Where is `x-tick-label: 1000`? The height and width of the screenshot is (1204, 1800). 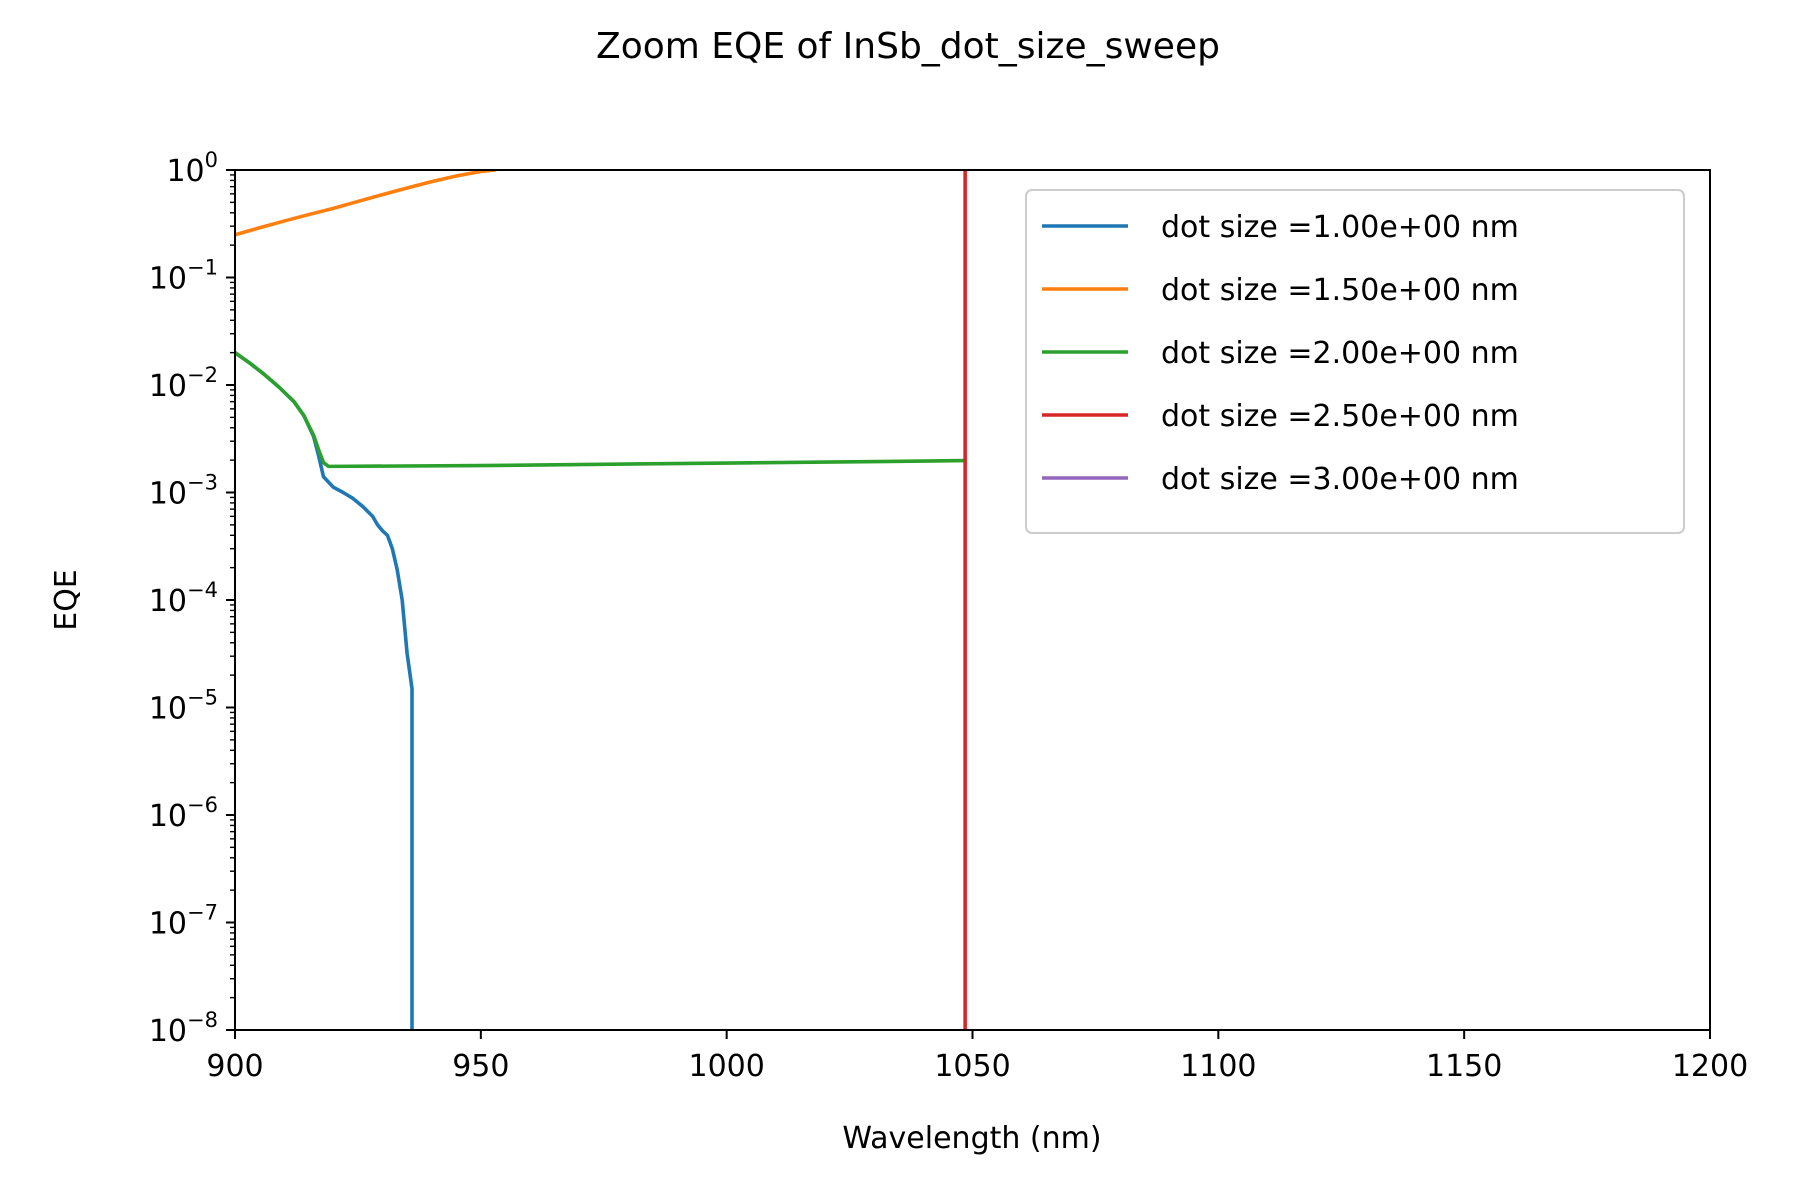
x-tick-label: 1000 is located at coordinates (726, 1066).